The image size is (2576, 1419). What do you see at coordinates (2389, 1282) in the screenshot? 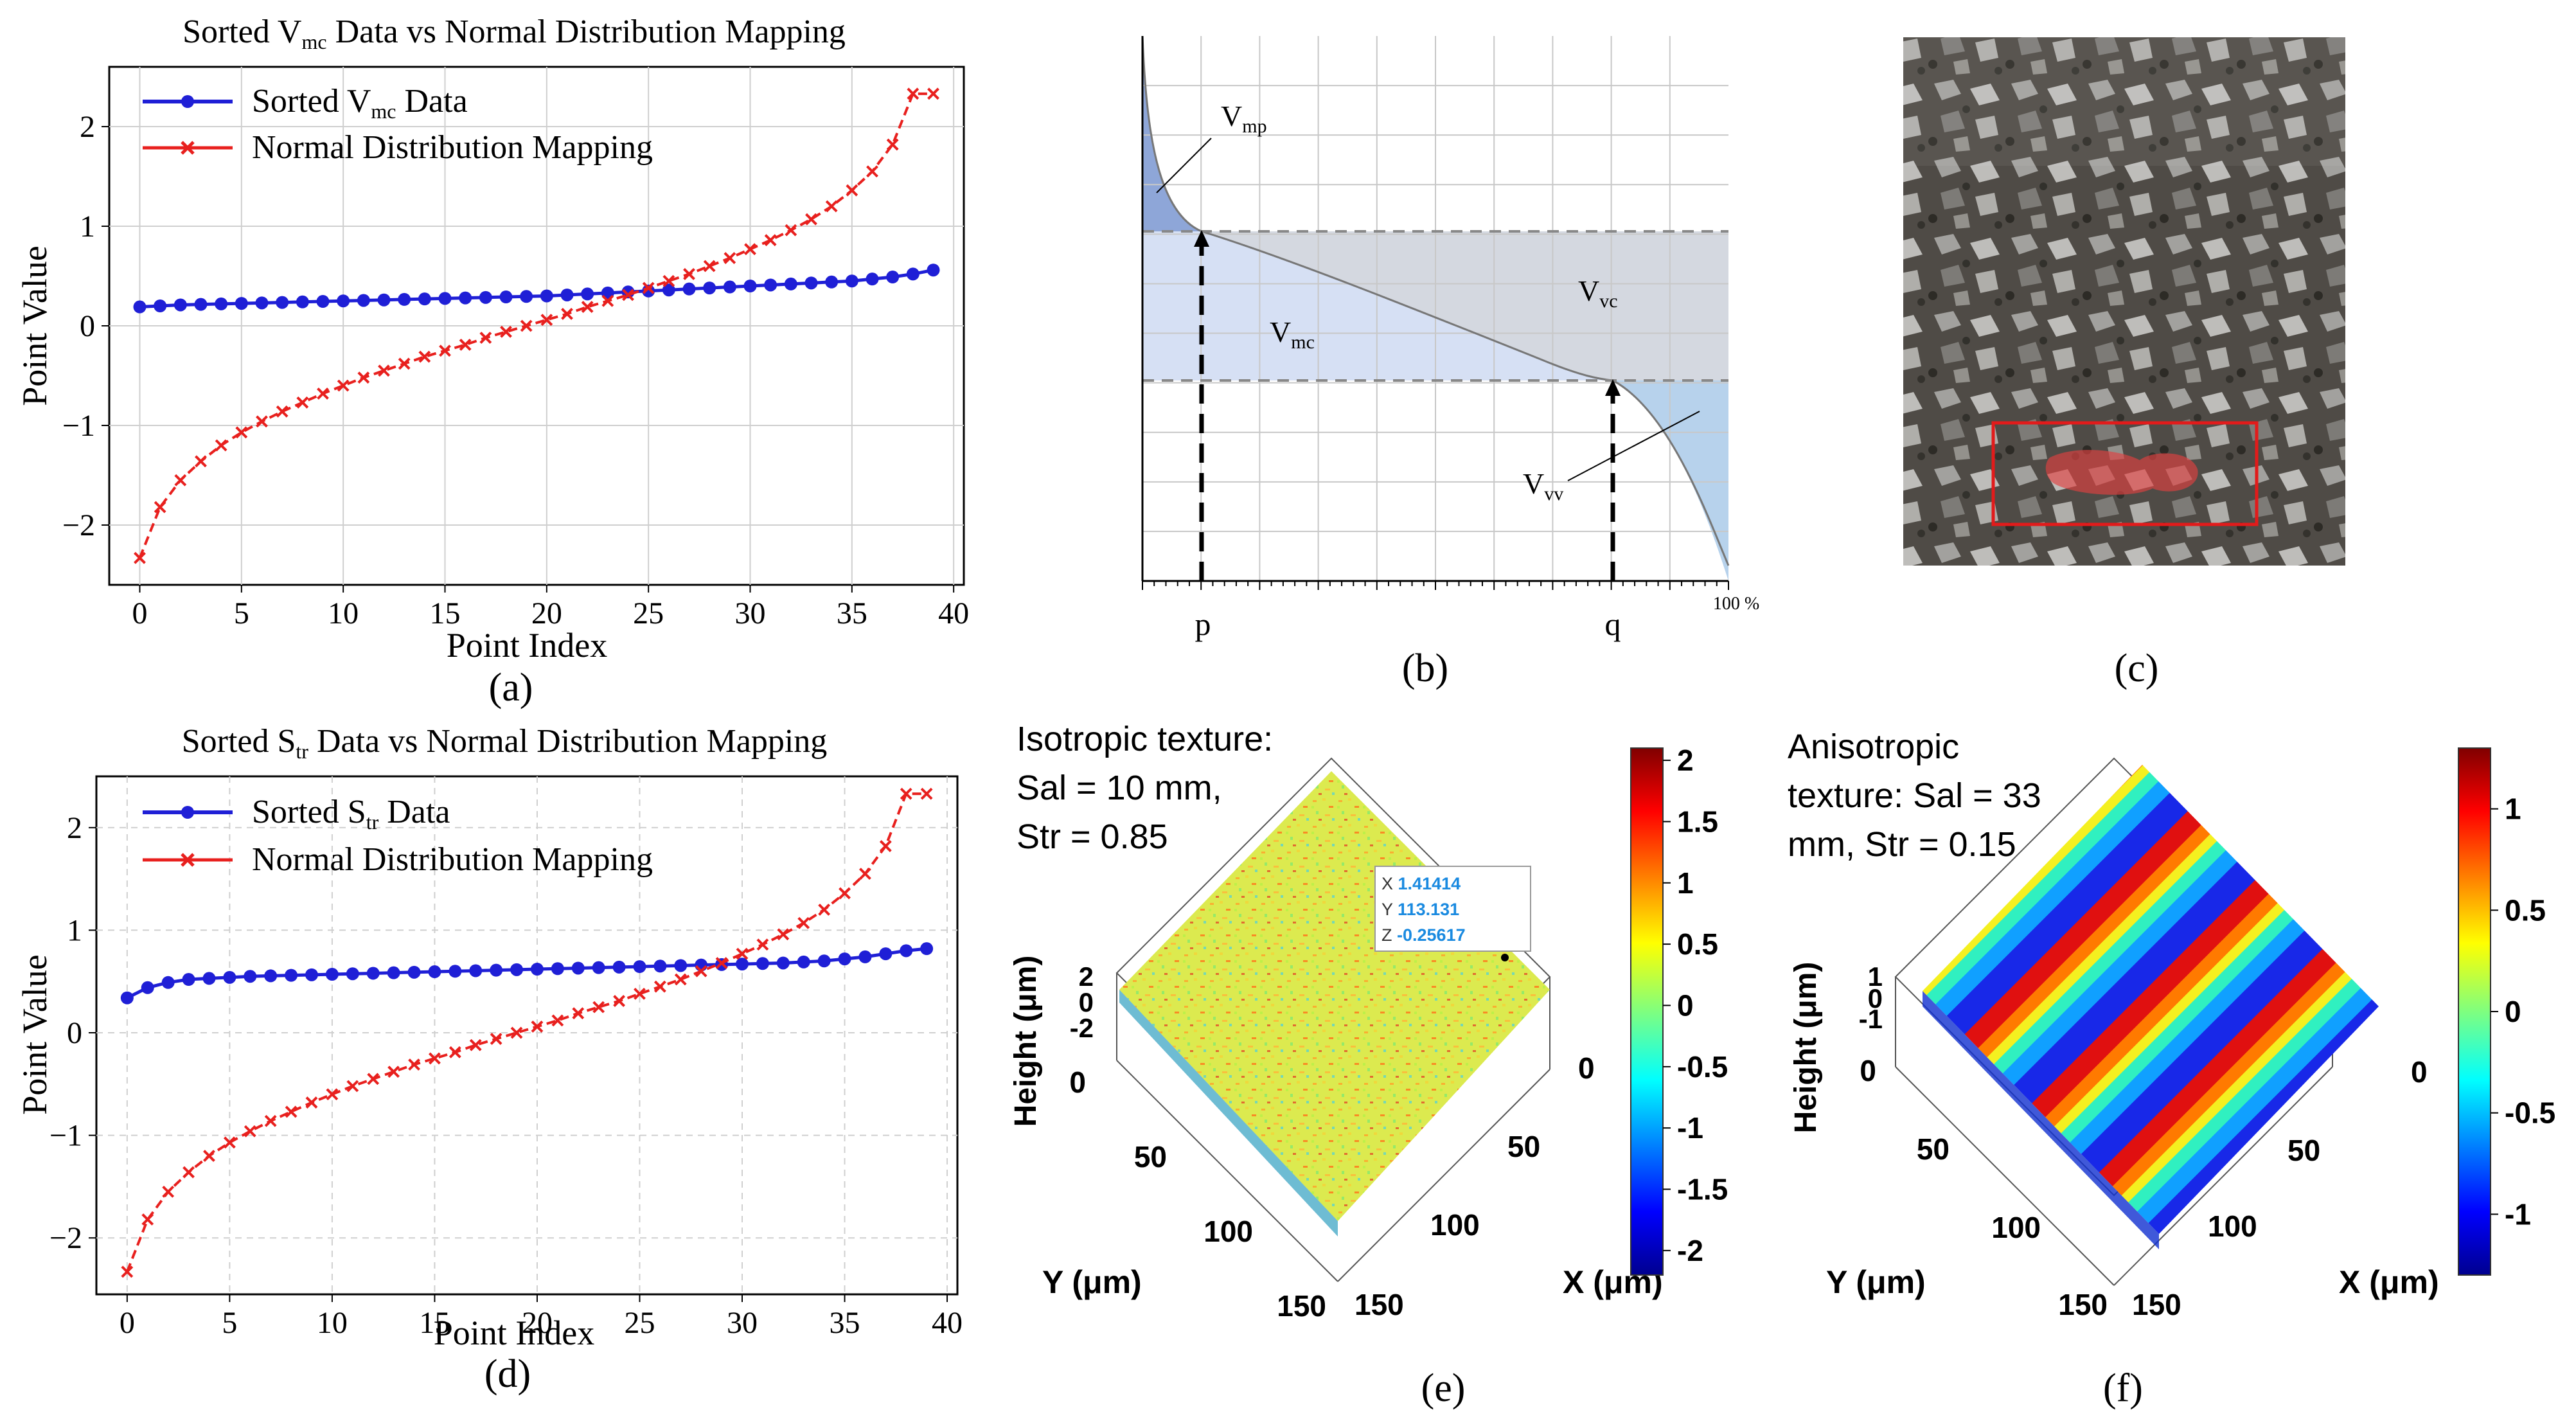
I see `f-xlabel: X (μm)` at bounding box center [2389, 1282].